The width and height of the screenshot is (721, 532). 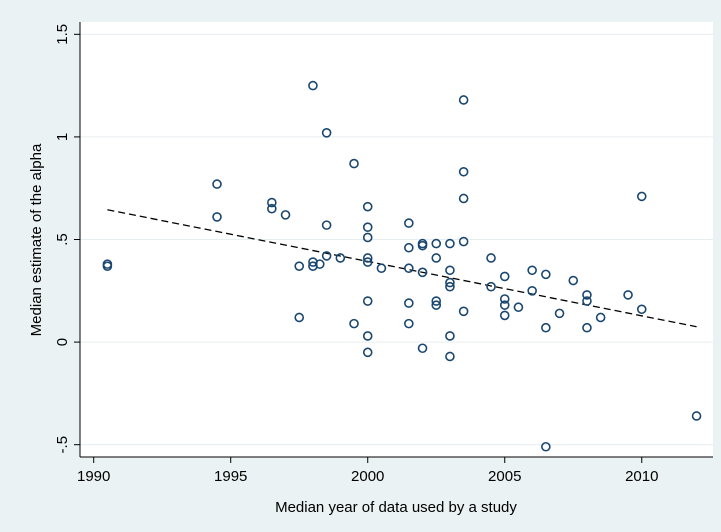 What do you see at coordinates (62, 239) in the screenshot?
I see `y-tick-label: .5` at bounding box center [62, 239].